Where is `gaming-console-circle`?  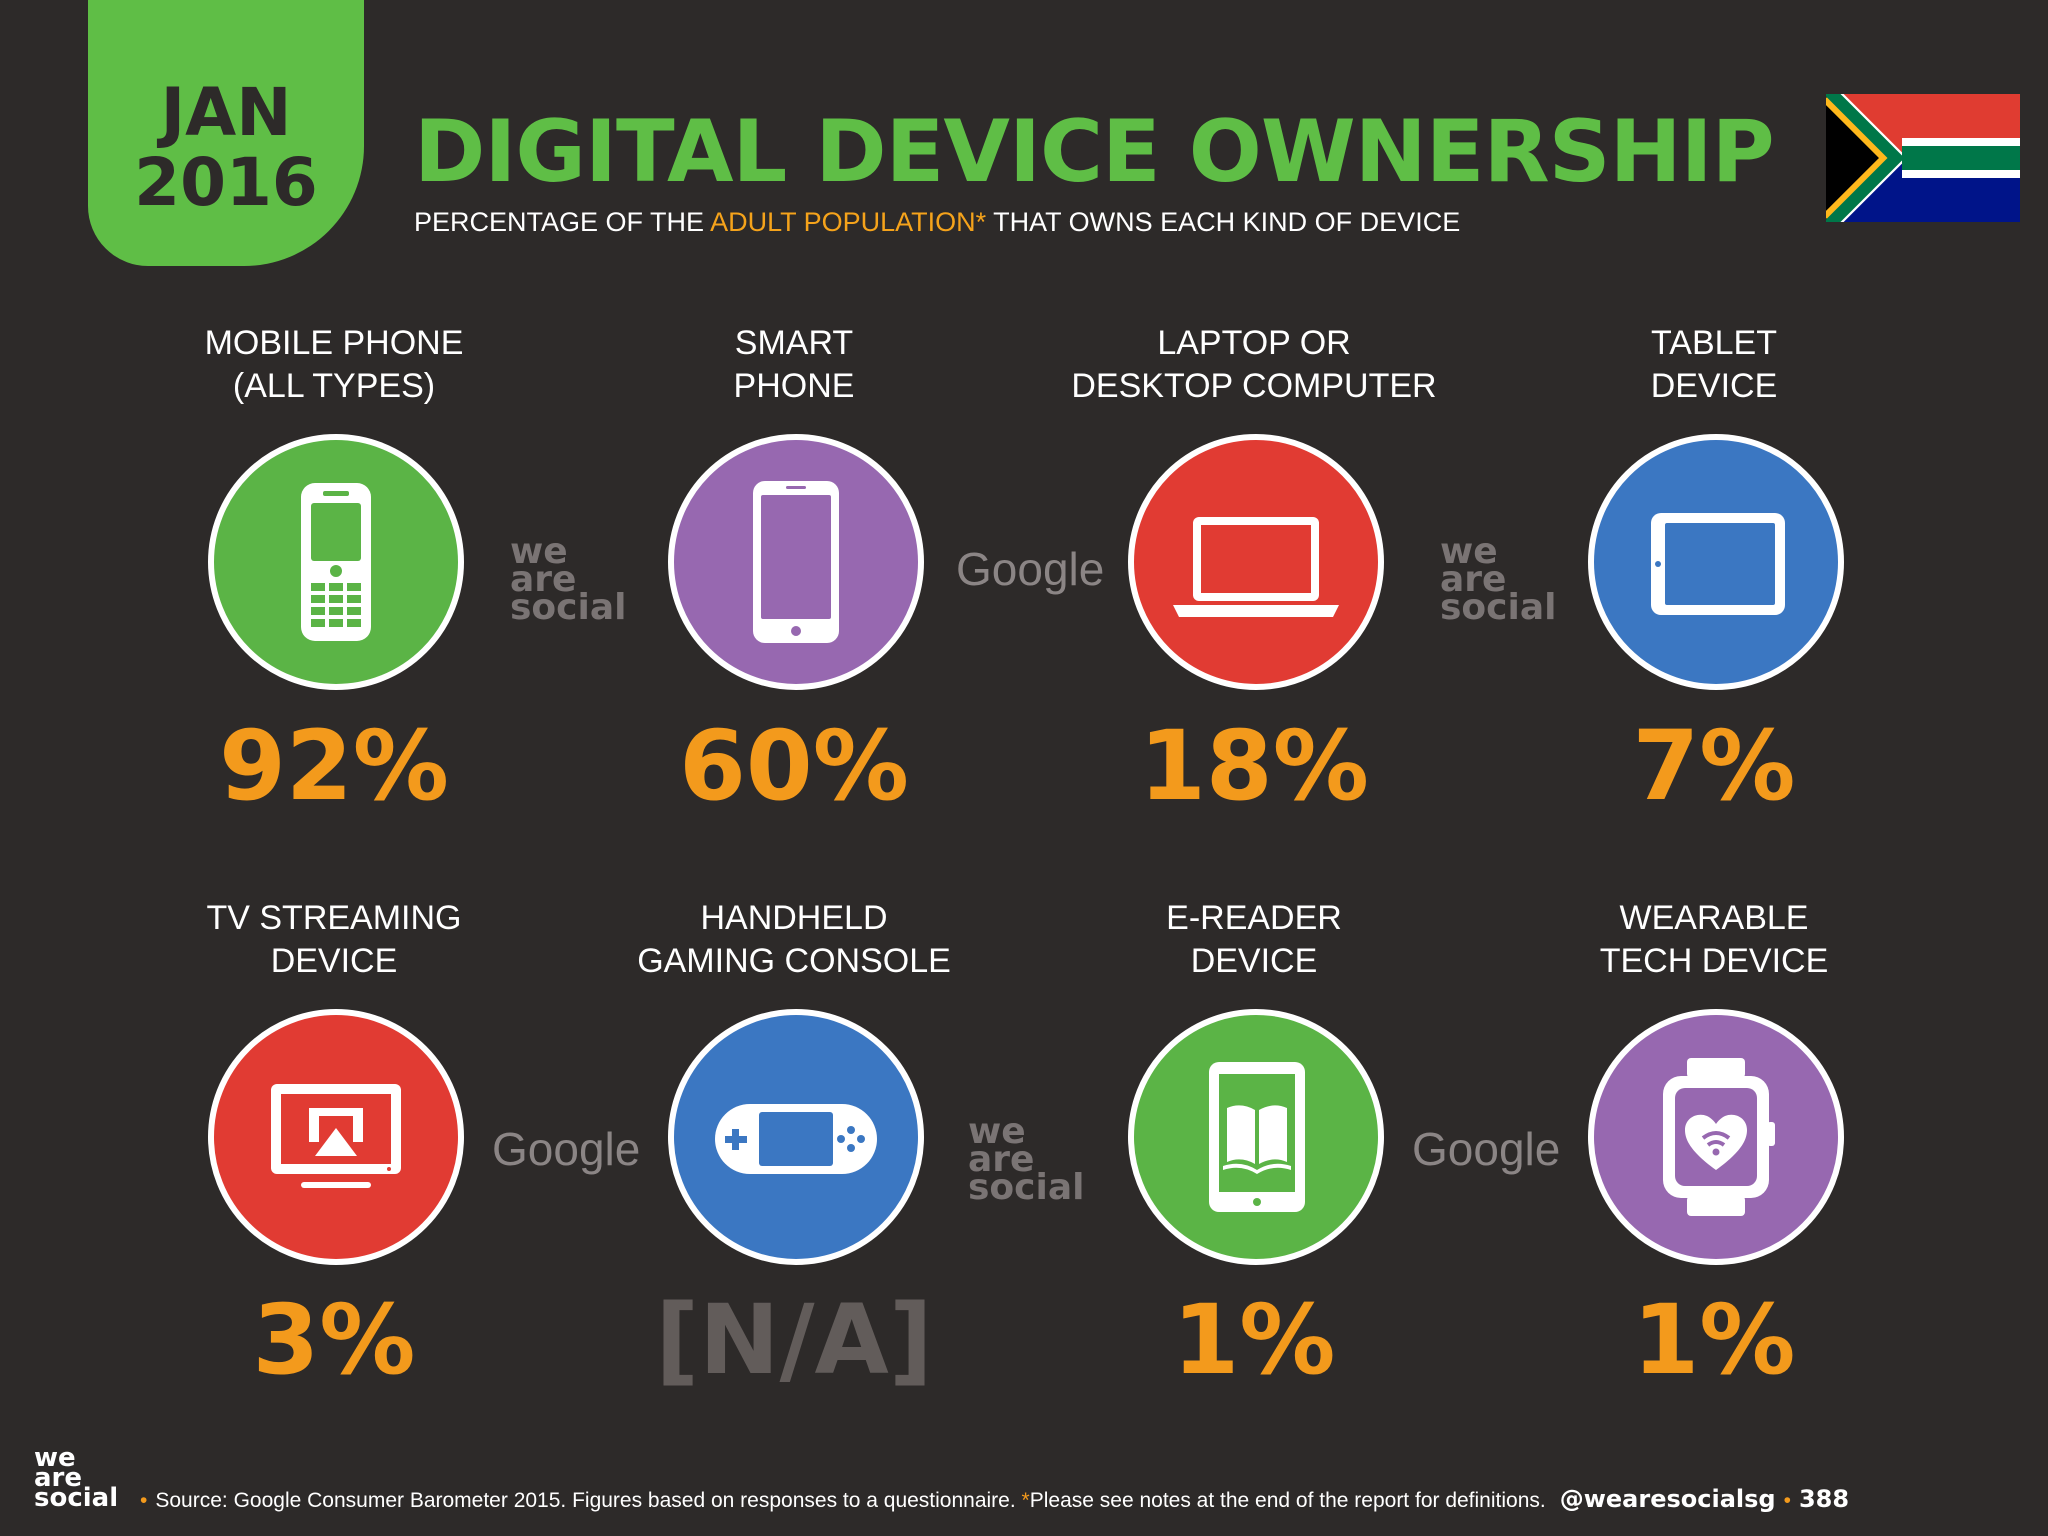 gaming-console-circle is located at coordinates (796, 1137).